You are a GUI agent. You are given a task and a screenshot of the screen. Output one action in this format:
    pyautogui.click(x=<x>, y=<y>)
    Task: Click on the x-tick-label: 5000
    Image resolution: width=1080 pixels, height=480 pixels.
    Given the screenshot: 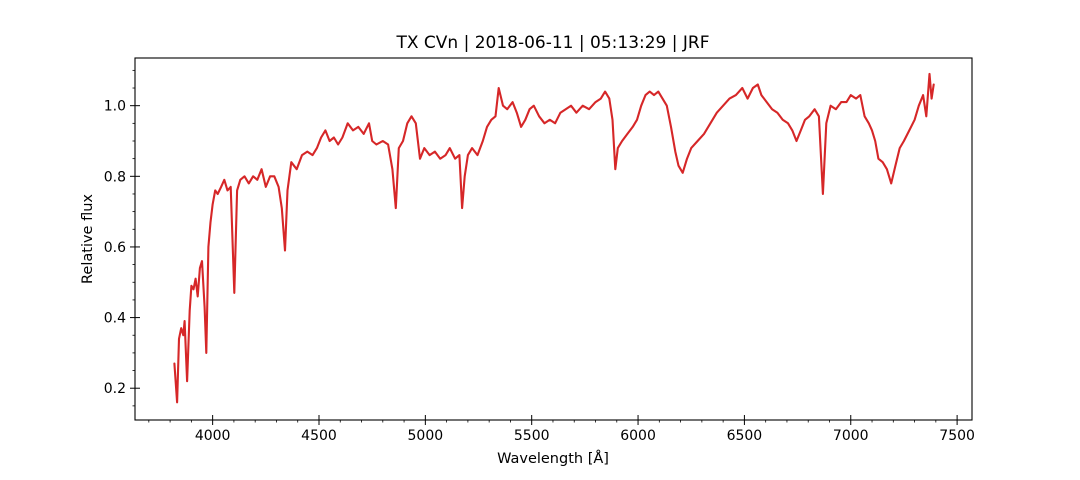 What is the action you would take?
    pyautogui.click(x=426, y=436)
    